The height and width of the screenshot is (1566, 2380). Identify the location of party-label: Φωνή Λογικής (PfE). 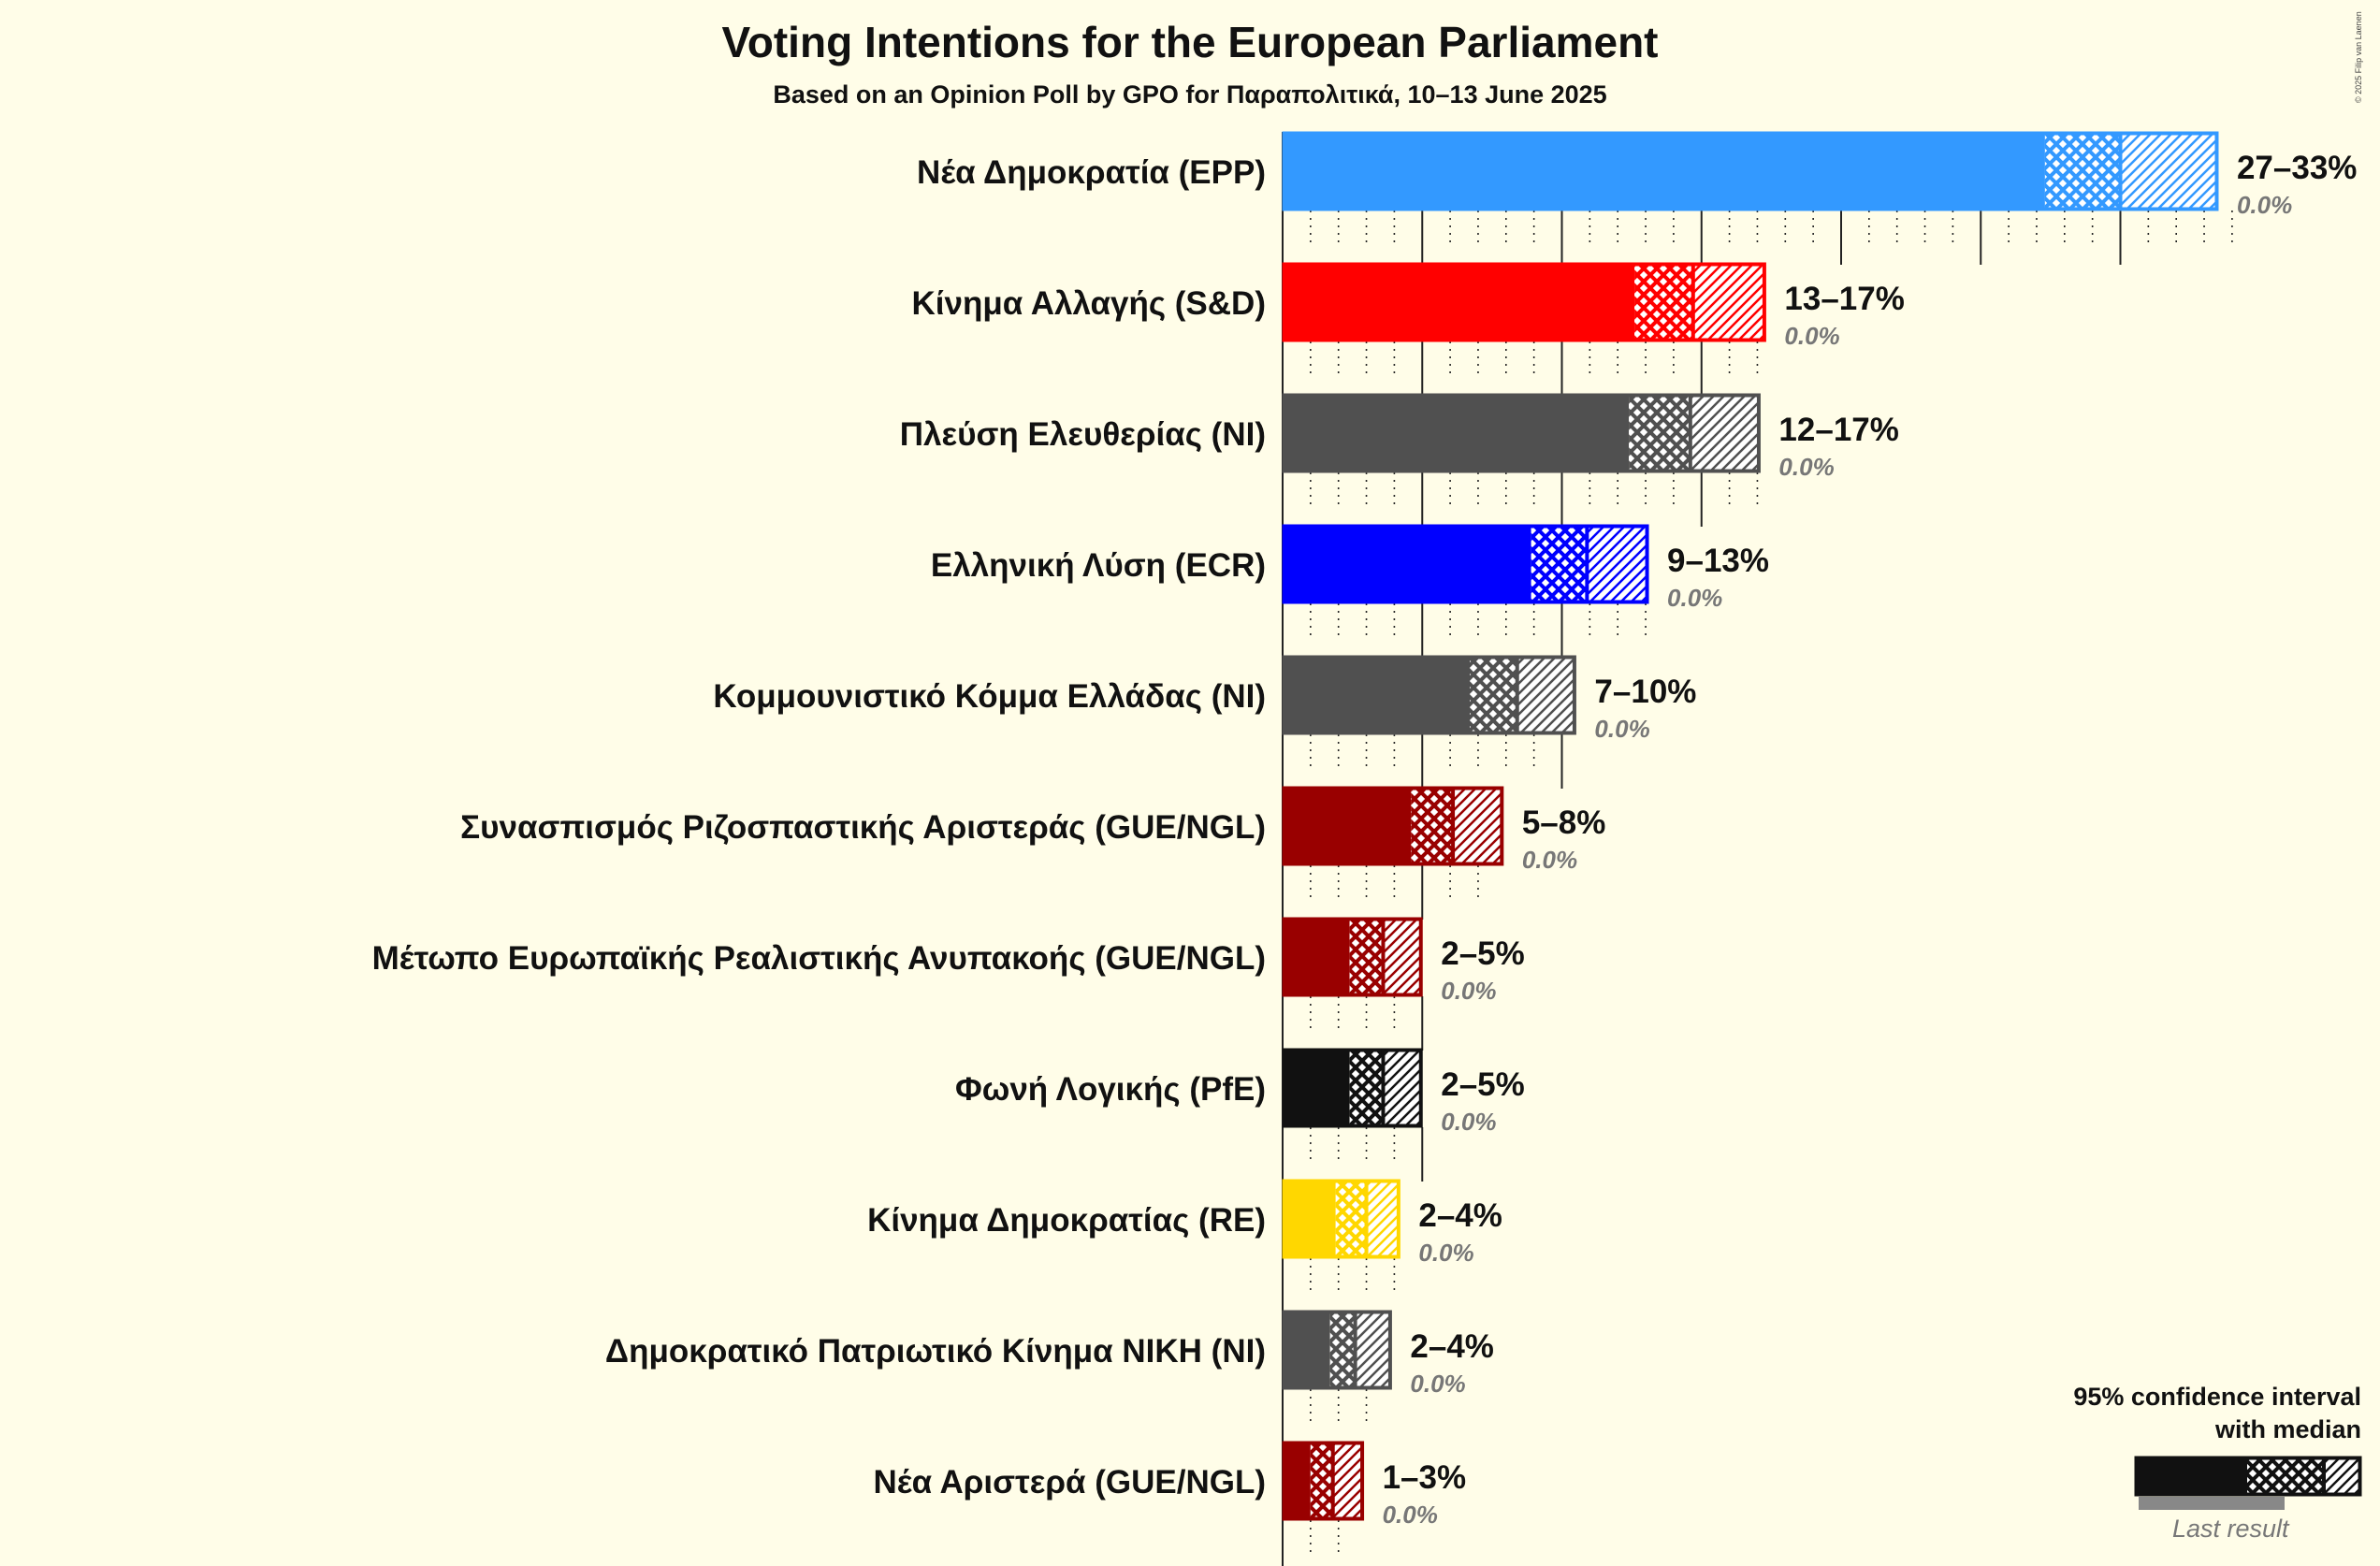
(1110, 1089).